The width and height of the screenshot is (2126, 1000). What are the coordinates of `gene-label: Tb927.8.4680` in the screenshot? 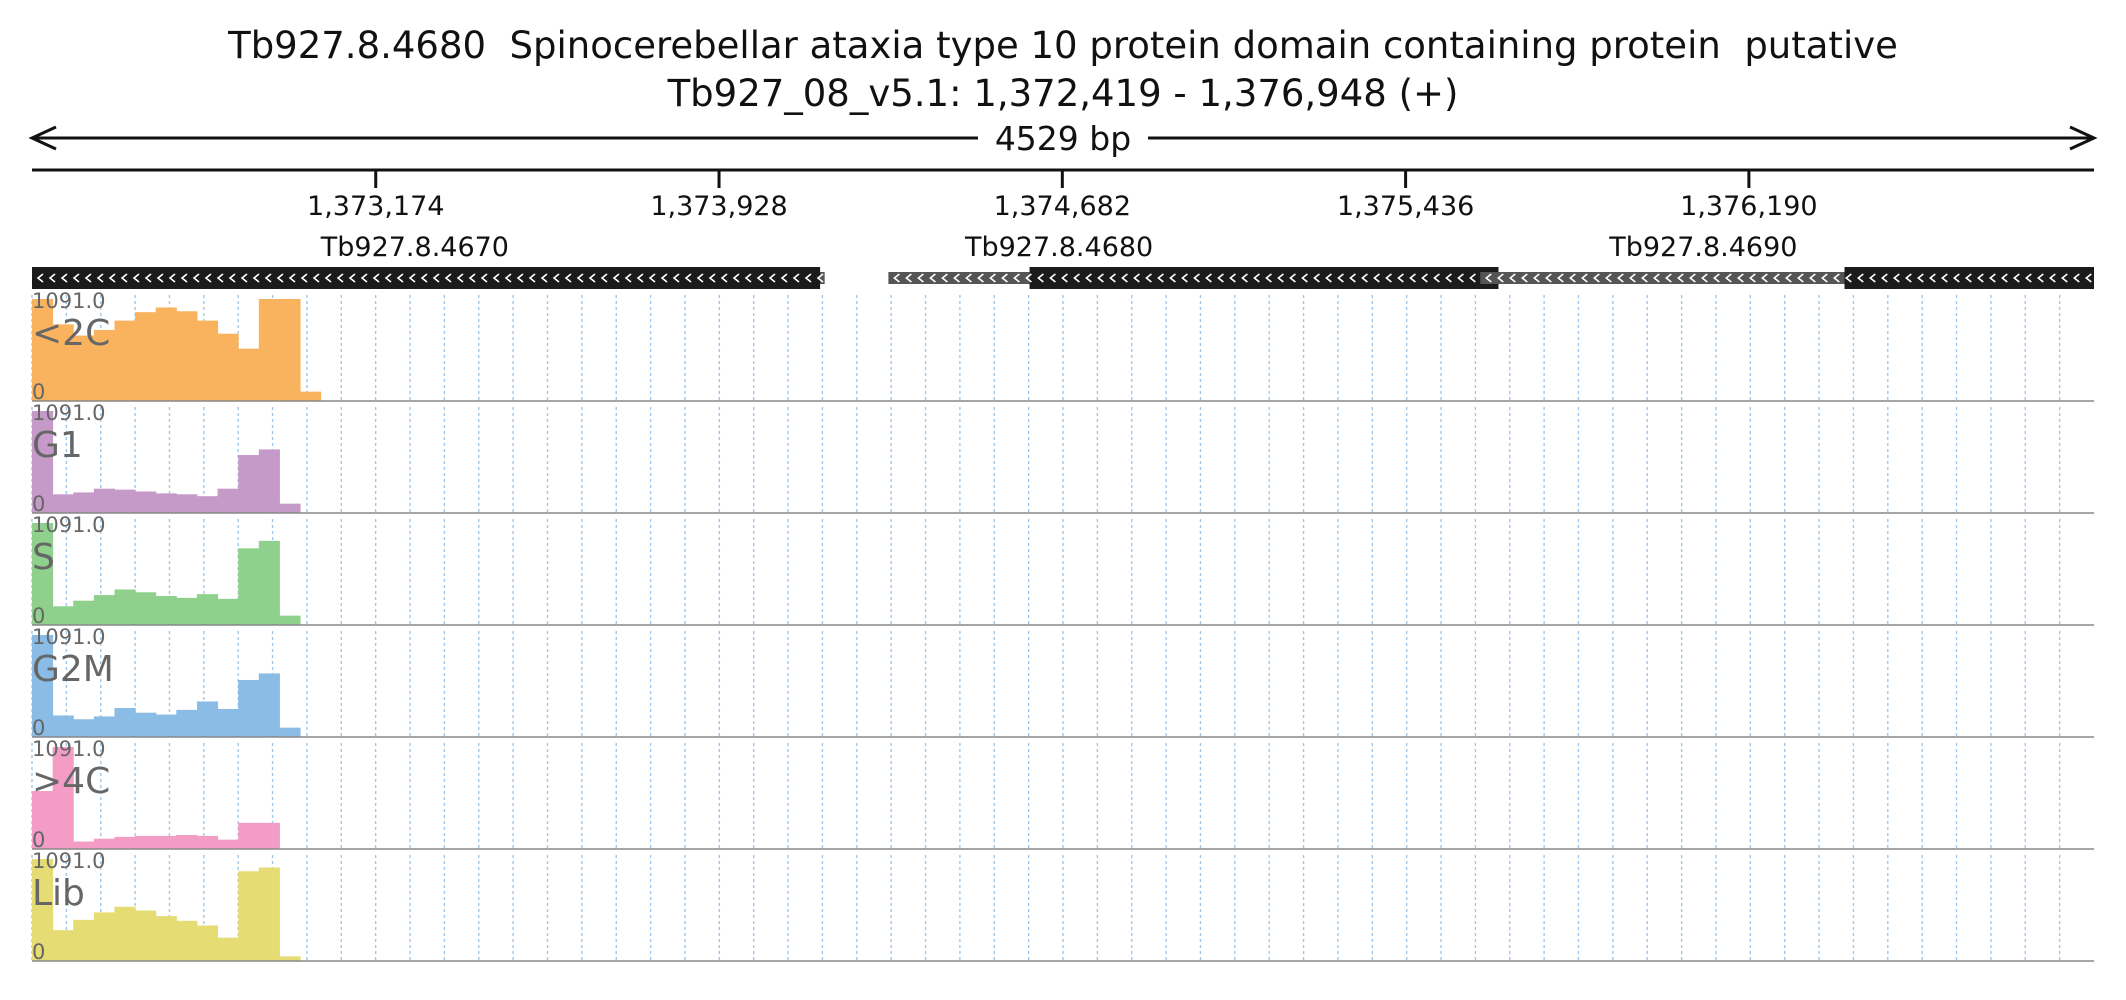 It's located at (1058, 247).